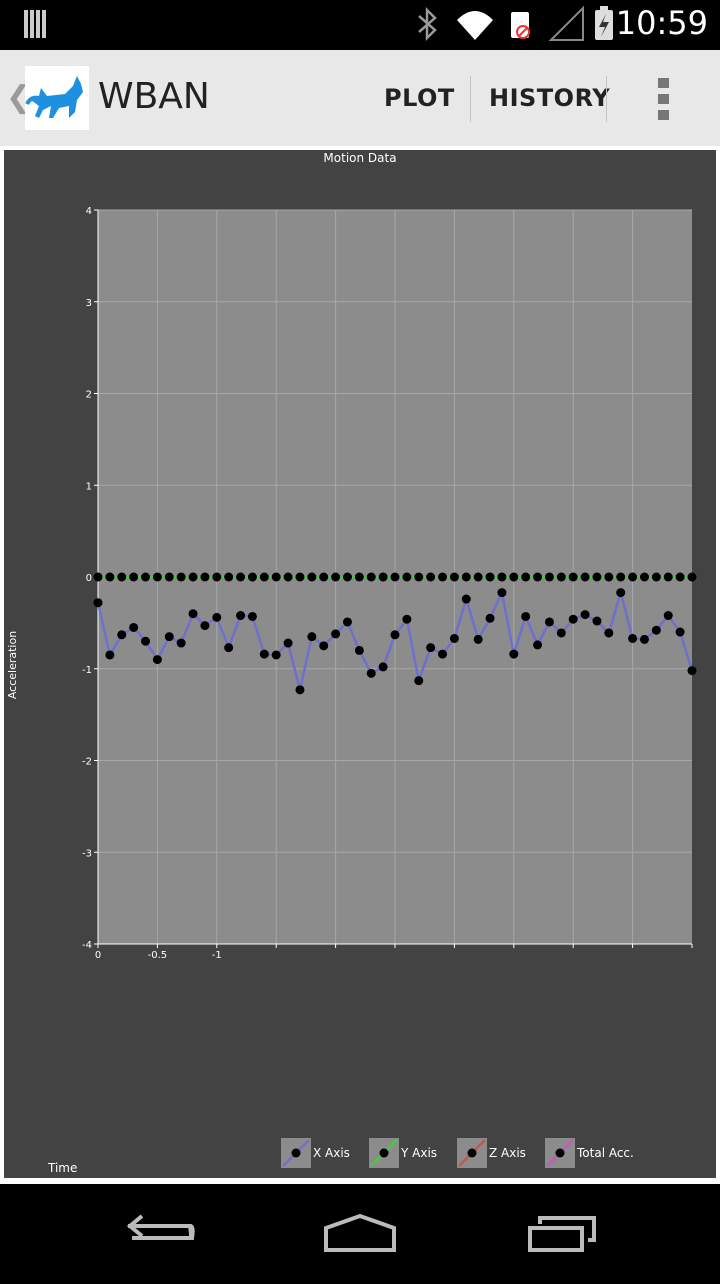 Image resolution: width=720 pixels, height=1284 pixels. I want to click on notification-icon, so click(35, 24).